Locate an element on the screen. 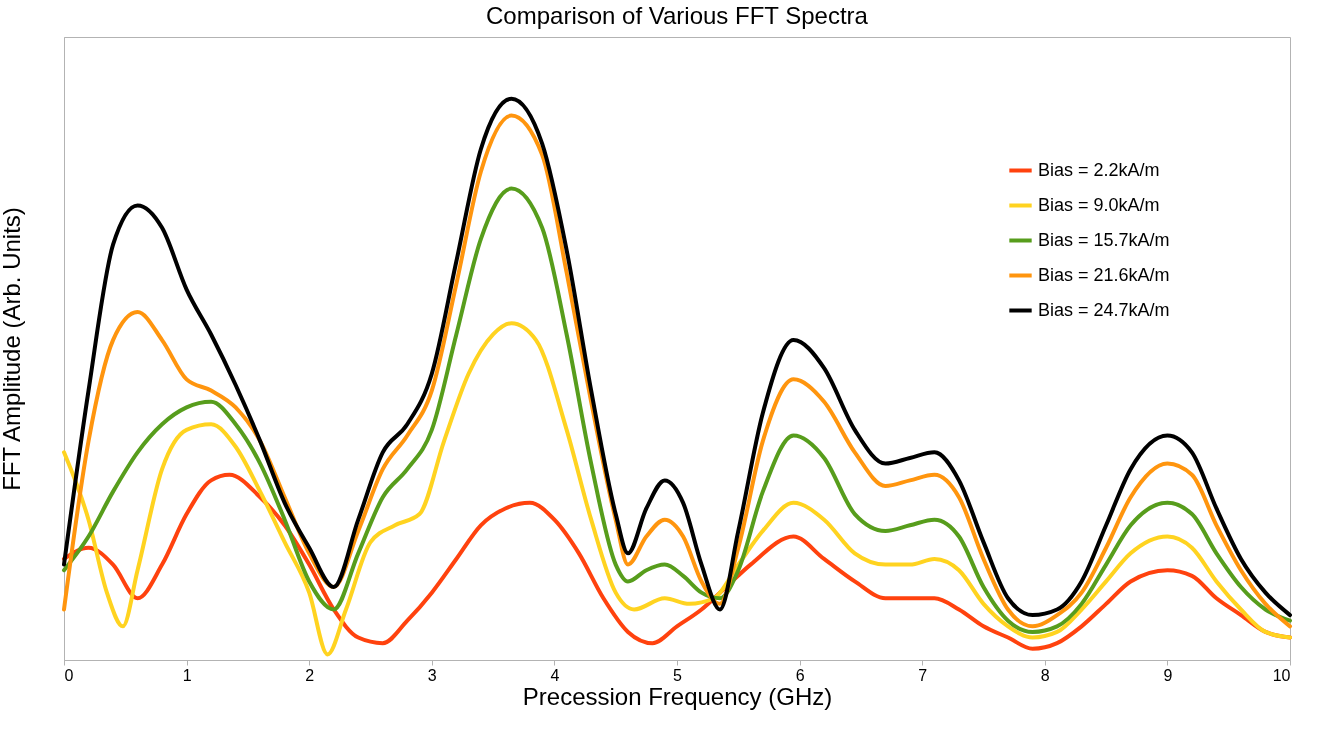  legend-label: Bias = 21.6kA/m is located at coordinates (1104, 274).